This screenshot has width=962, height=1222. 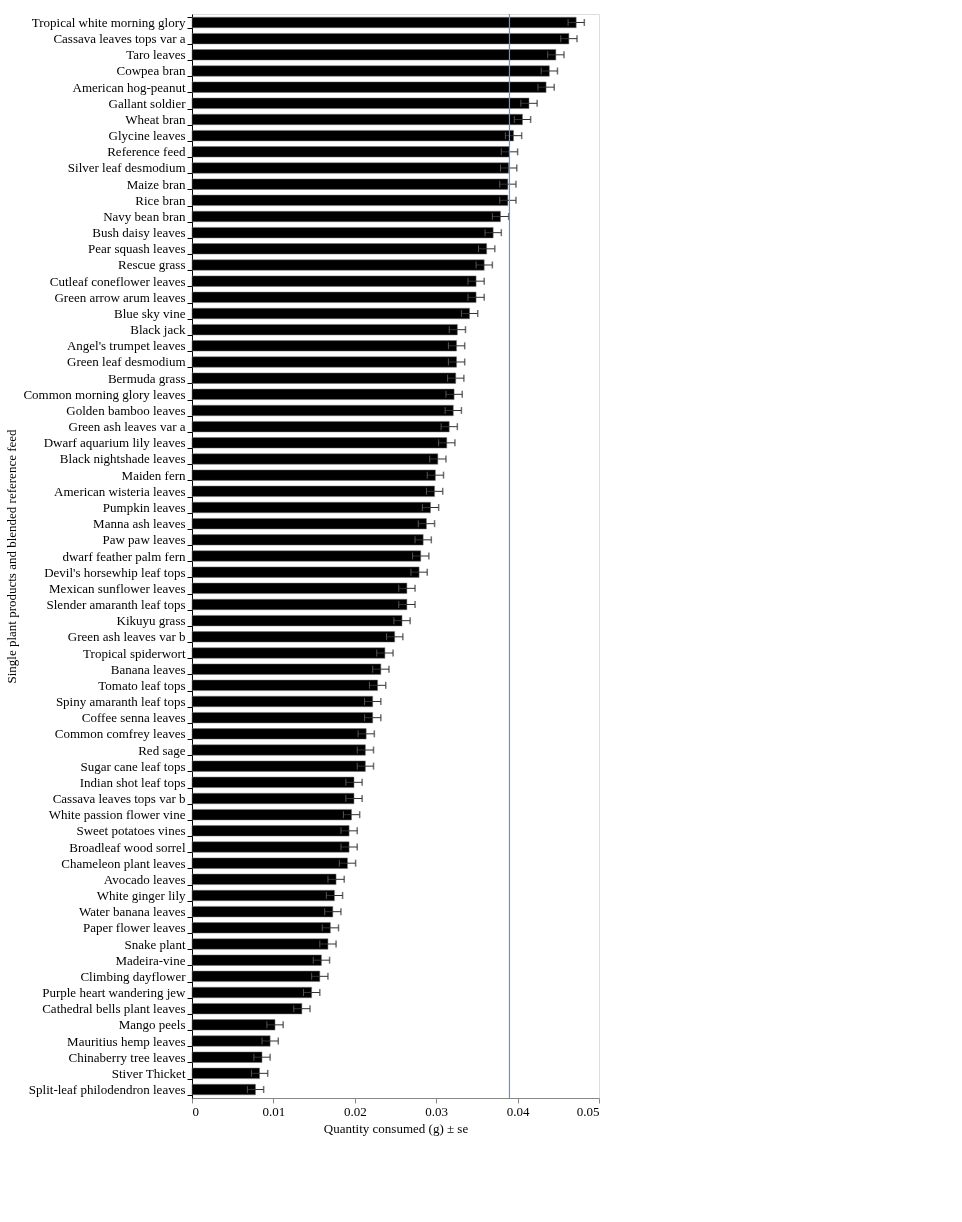 I want to click on y-tick-label: Paw paw leaves, so click(x=144, y=540).